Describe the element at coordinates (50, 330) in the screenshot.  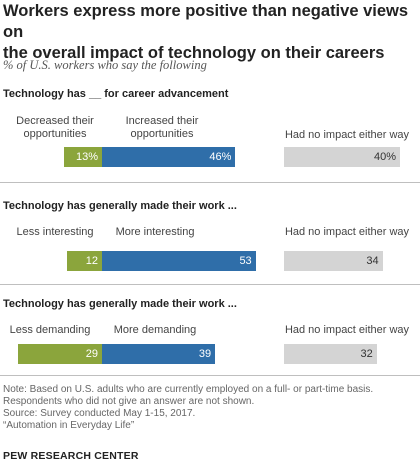
I see `category-label-negative: Less demanding` at that location.